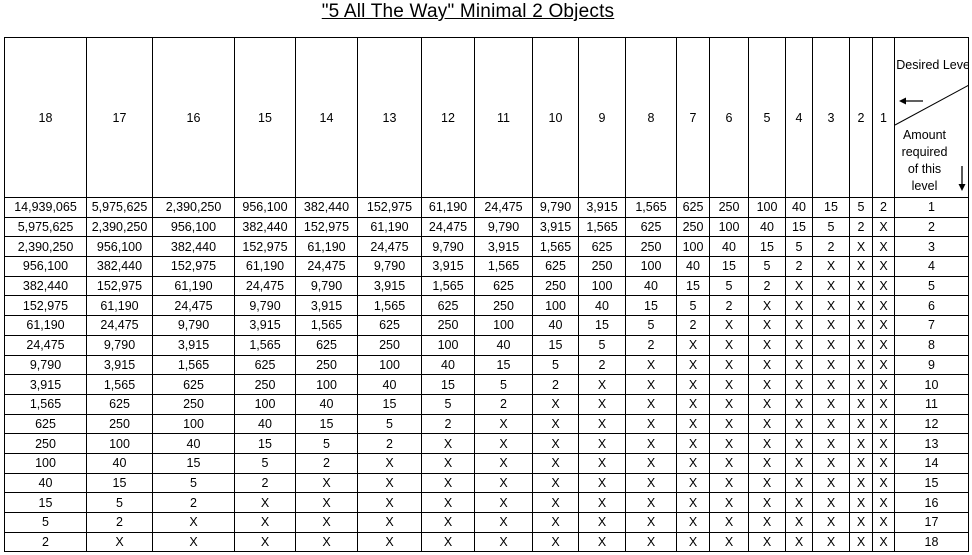  What do you see at coordinates (486, 404) in the screenshot?
I see `table-row: 1,565 625 250 100 40 15 5 2 X X X X X X X X X X 11` at bounding box center [486, 404].